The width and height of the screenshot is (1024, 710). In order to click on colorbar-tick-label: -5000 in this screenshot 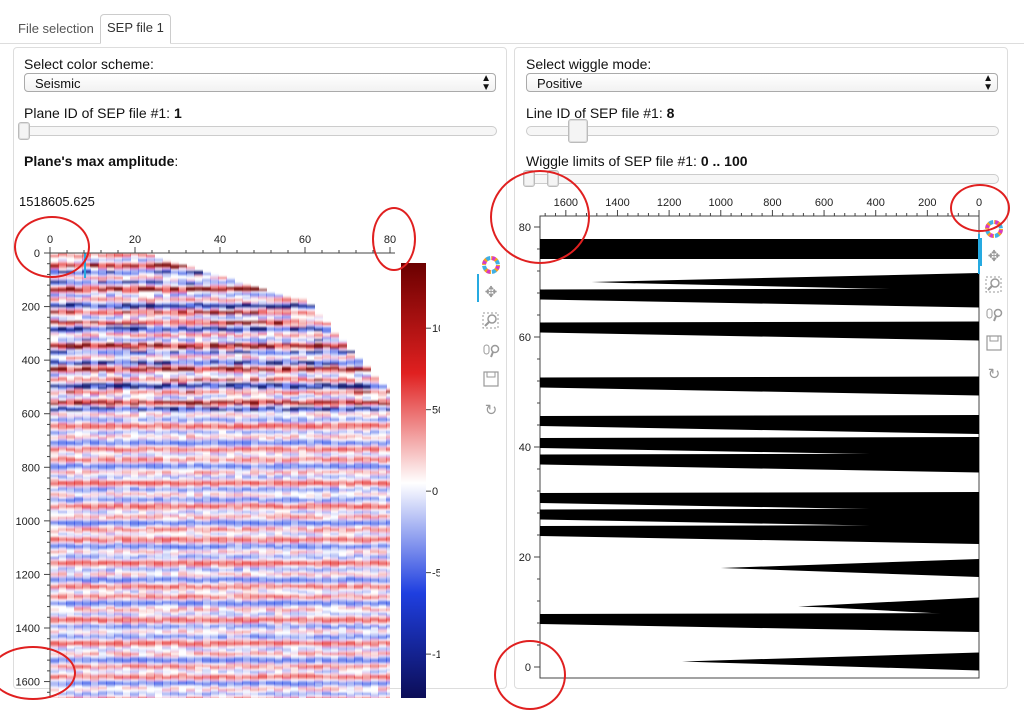, I will do `click(436, 574)`.